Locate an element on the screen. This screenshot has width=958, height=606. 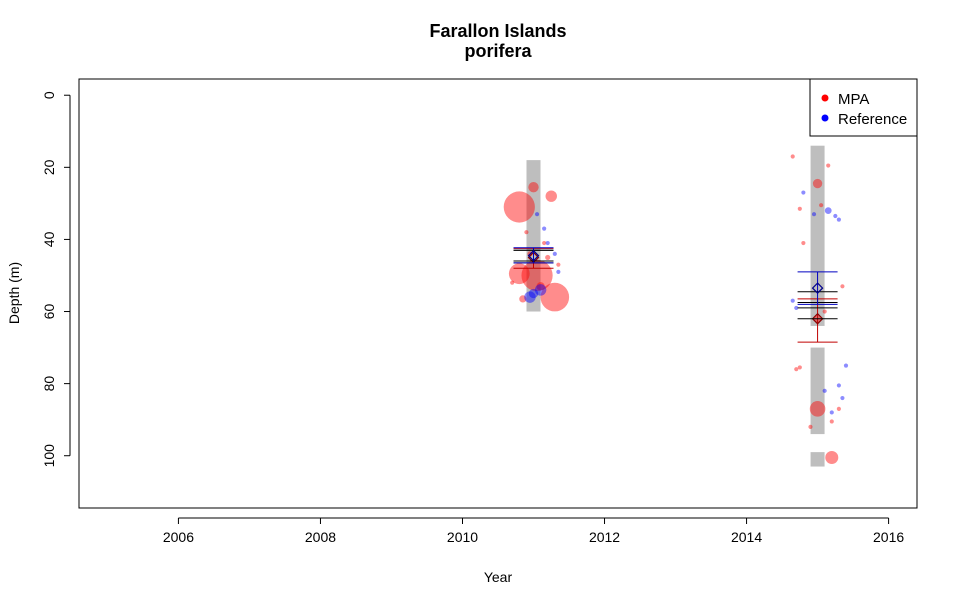
y-axis-title: Depth (m) is located at coordinates (14, 293).